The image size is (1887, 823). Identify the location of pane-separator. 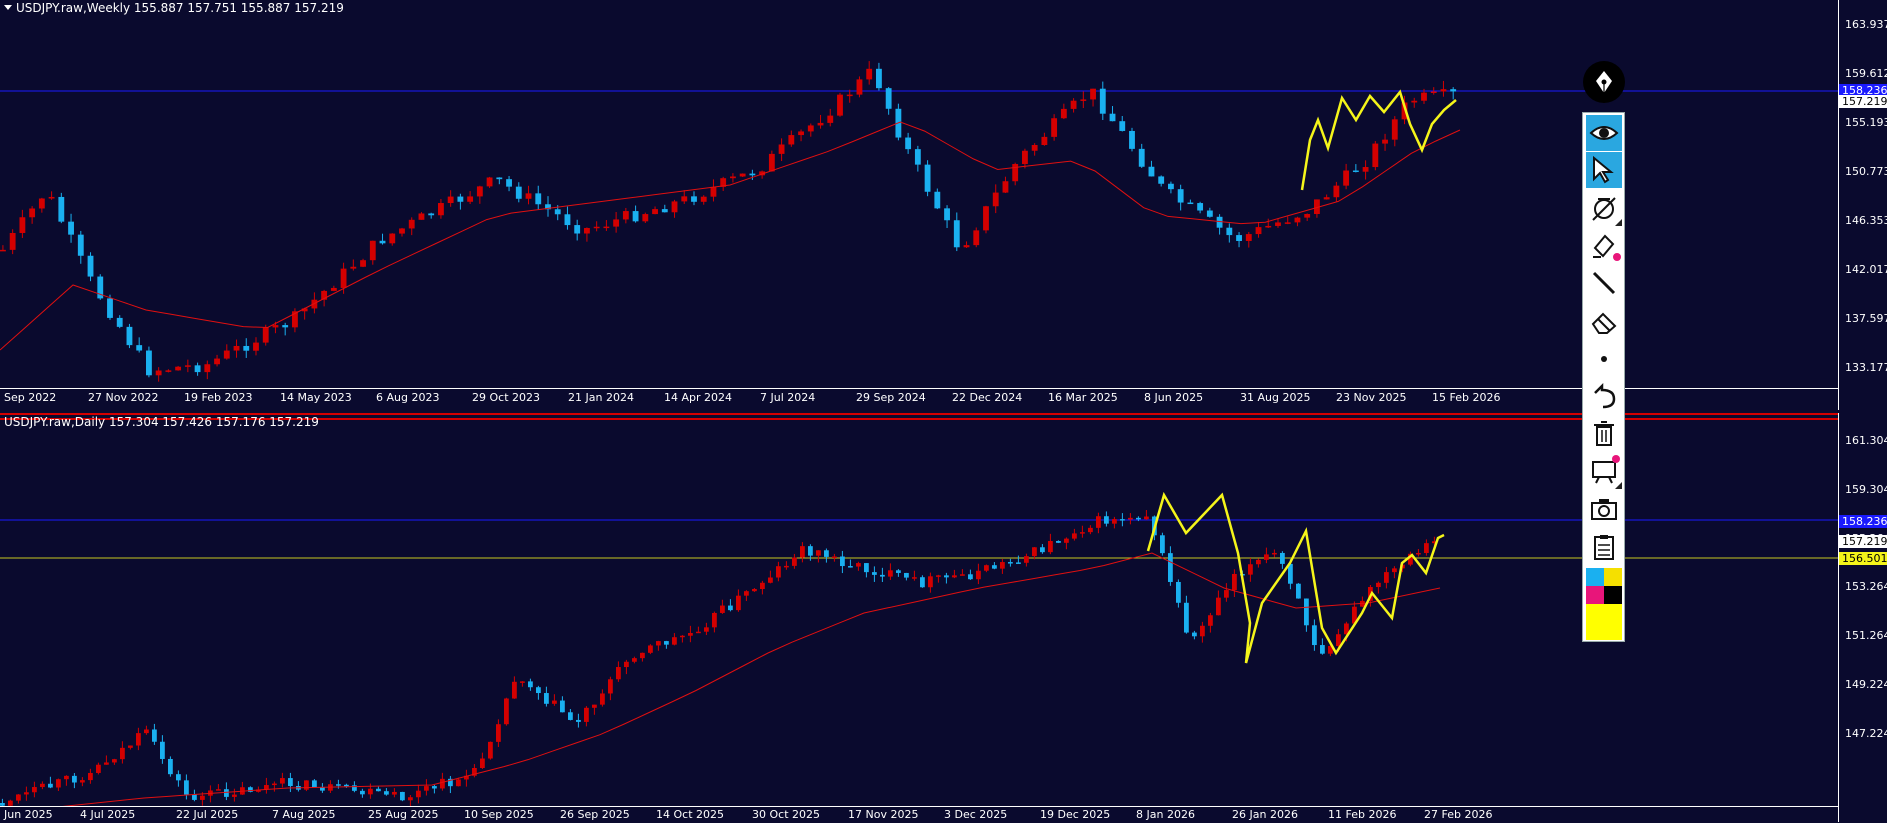
(943, 411).